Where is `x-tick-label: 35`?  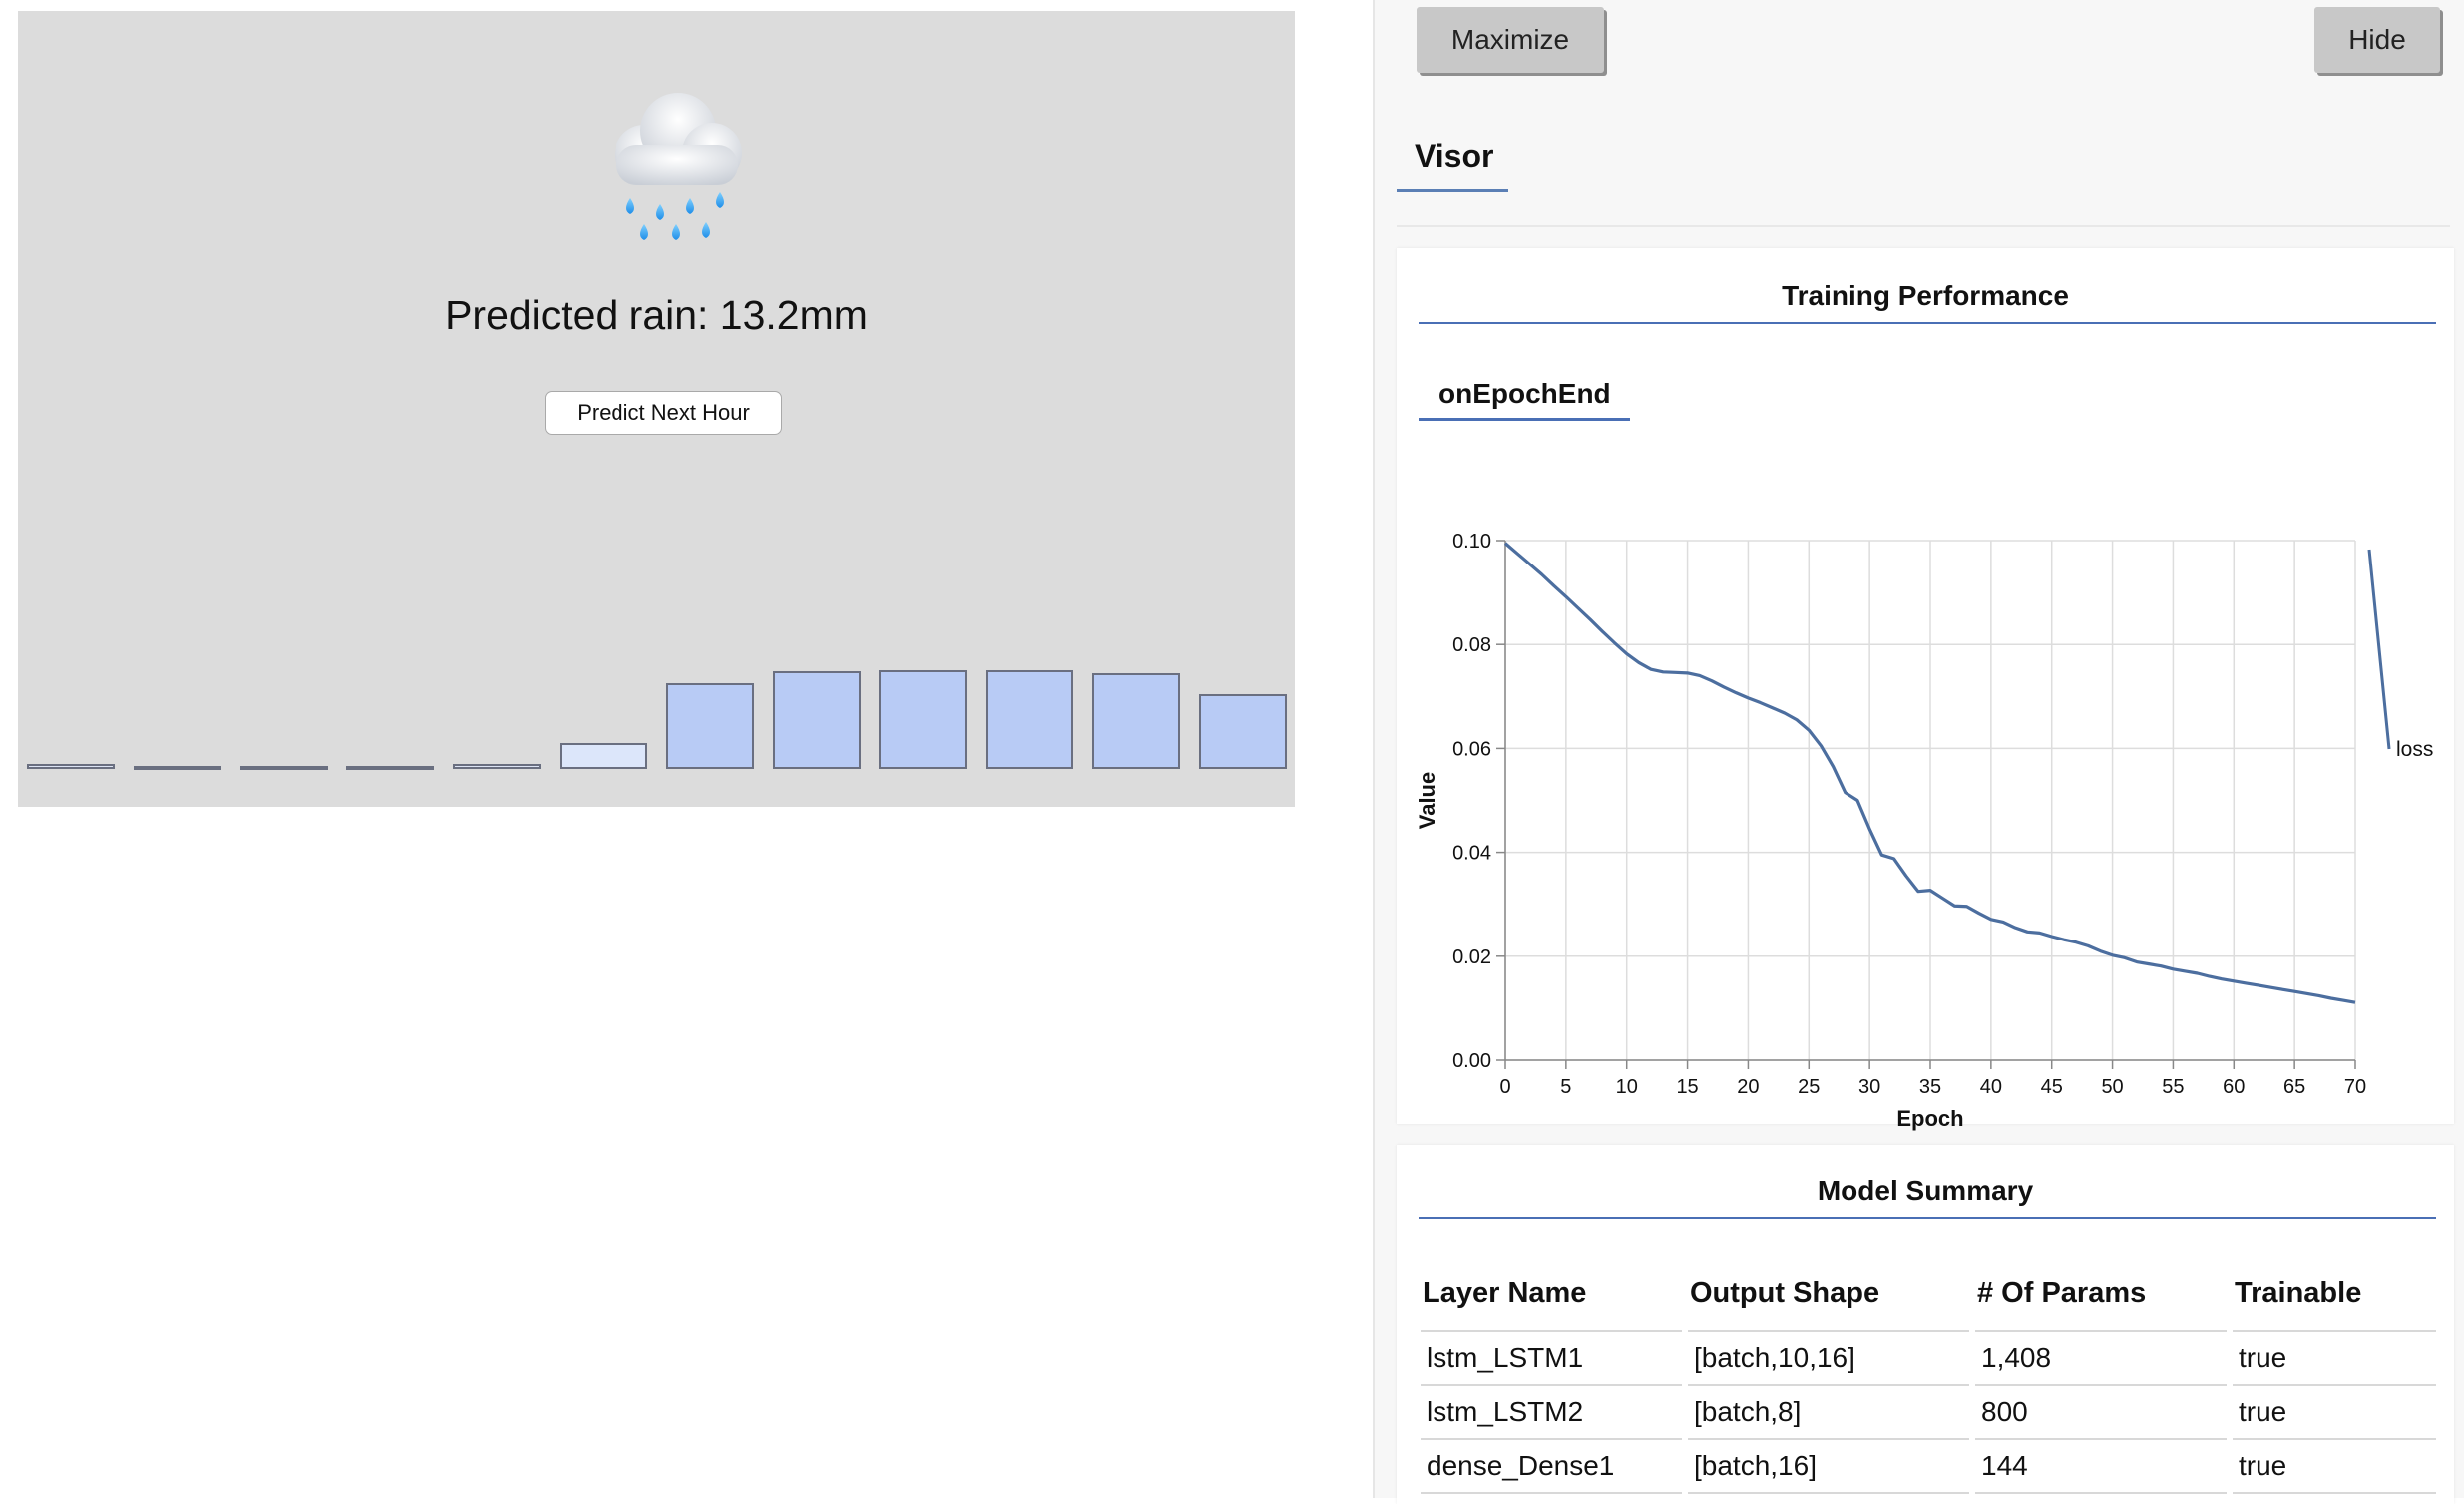
x-tick-label: 35 is located at coordinates (1930, 1087).